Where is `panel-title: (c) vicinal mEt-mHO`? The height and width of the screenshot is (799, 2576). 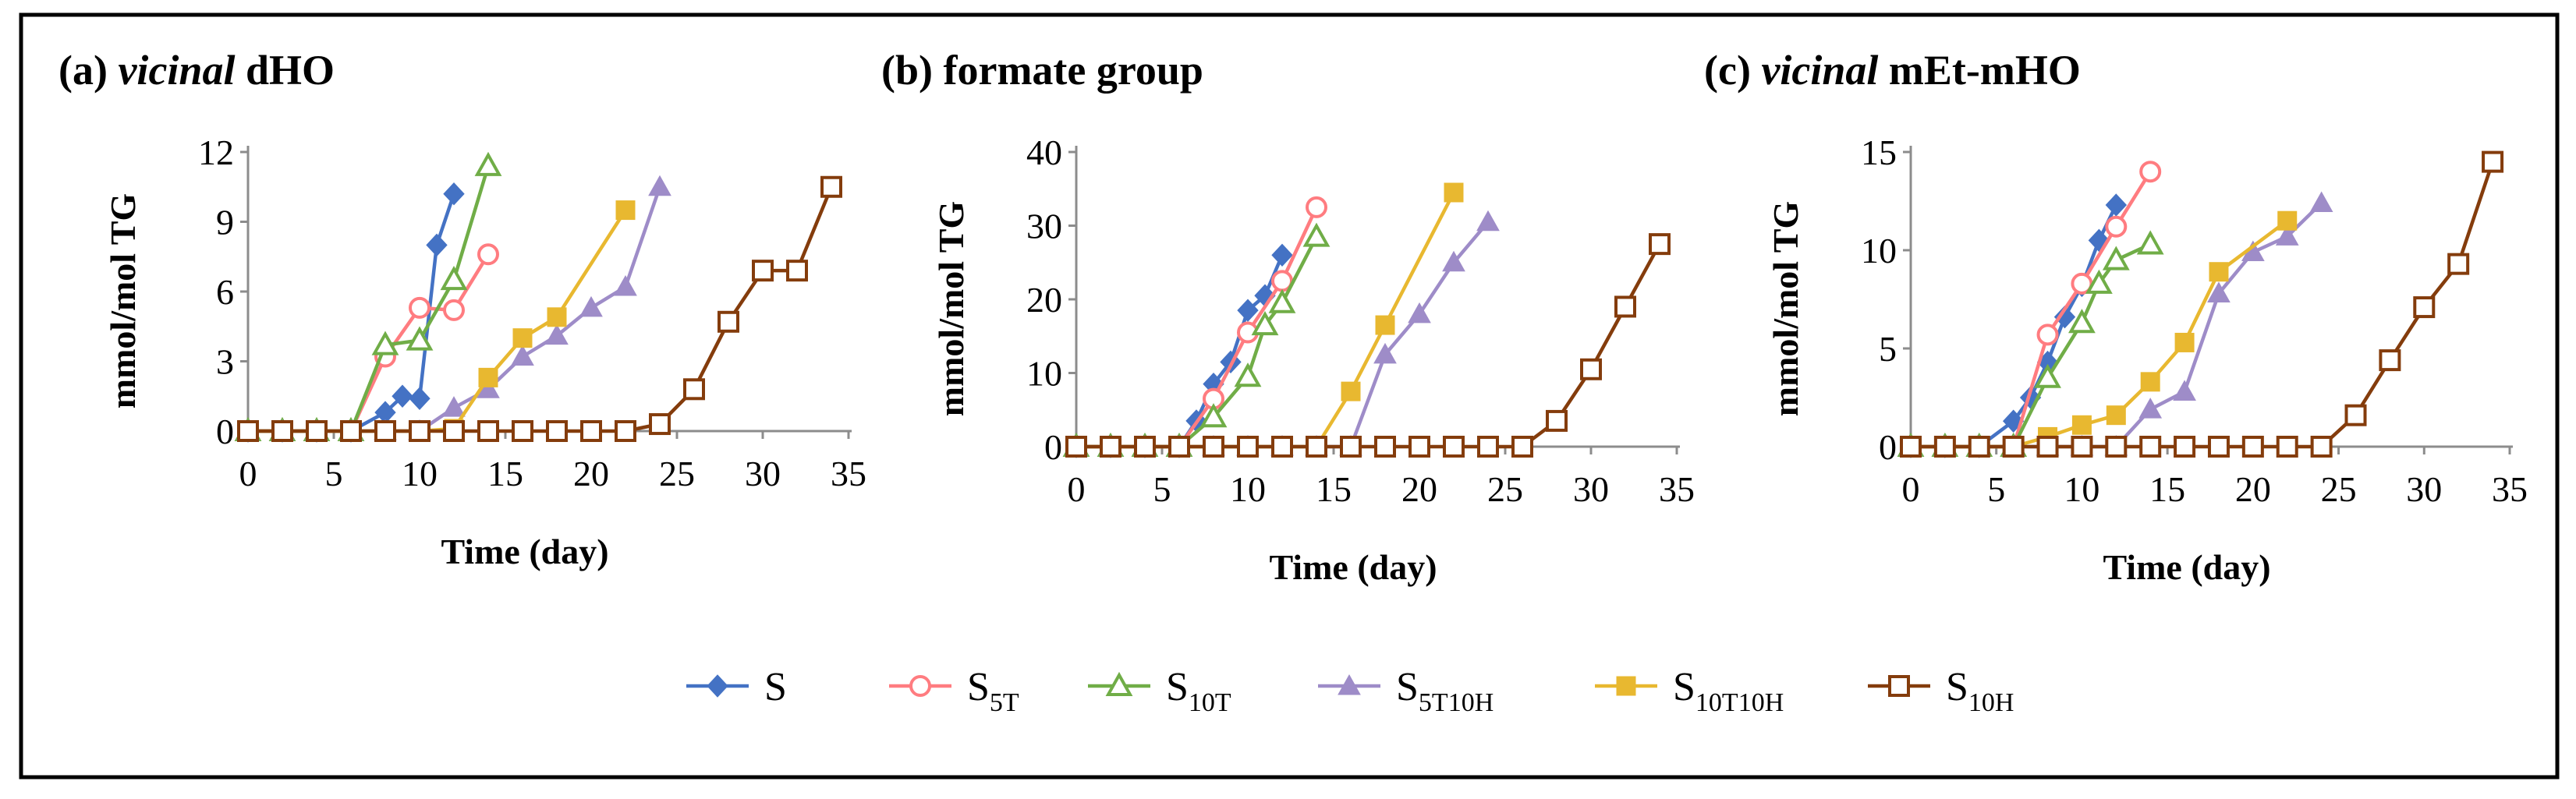
panel-title: (c) vicinal mEt-mHO is located at coordinates (1892, 71).